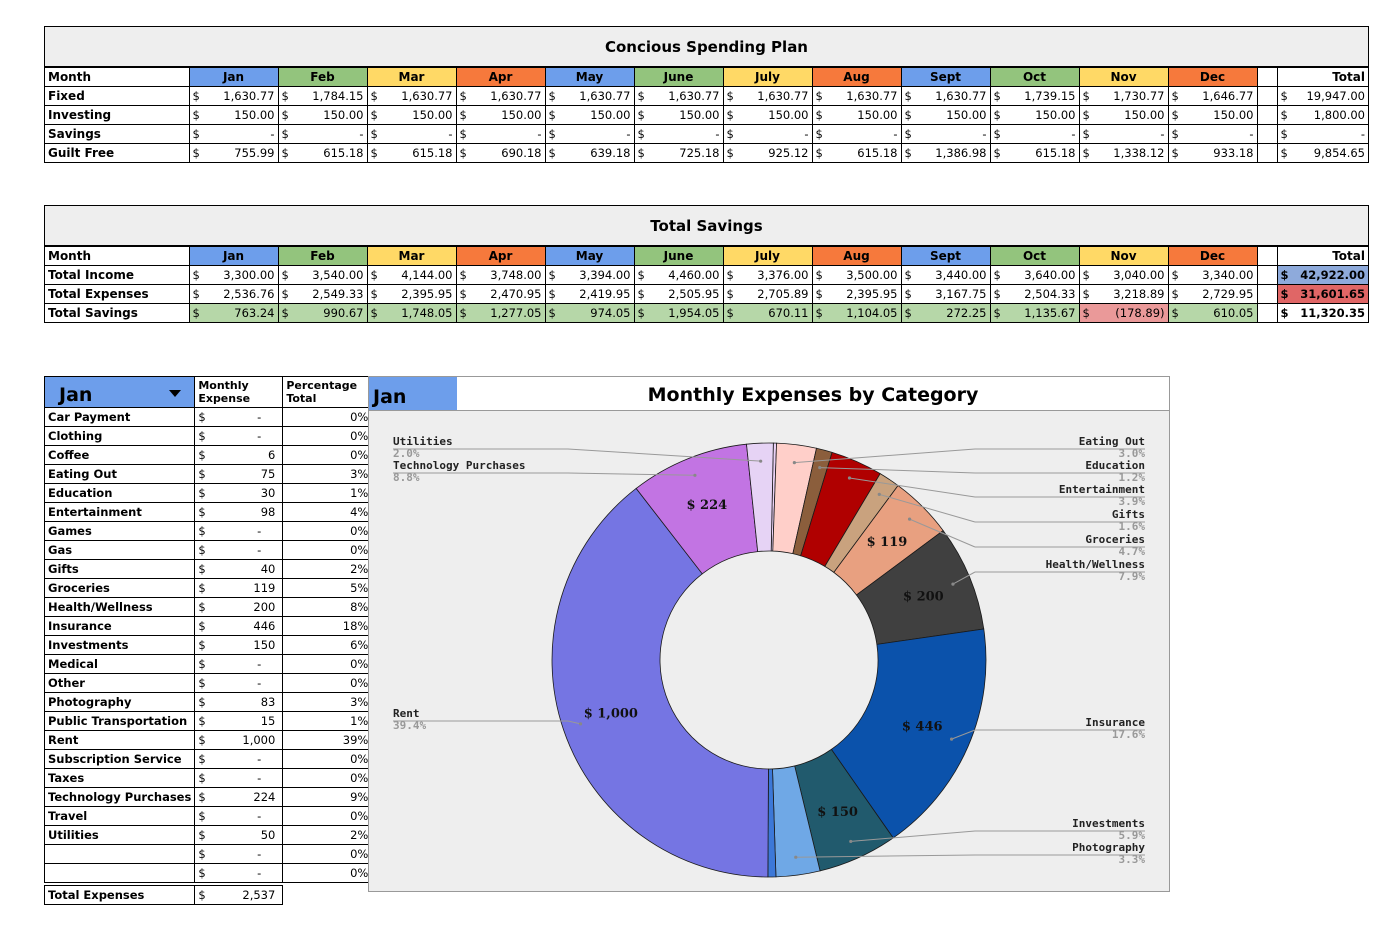  I want to click on row-total-cell: $11,320.35, so click(1322, 312).